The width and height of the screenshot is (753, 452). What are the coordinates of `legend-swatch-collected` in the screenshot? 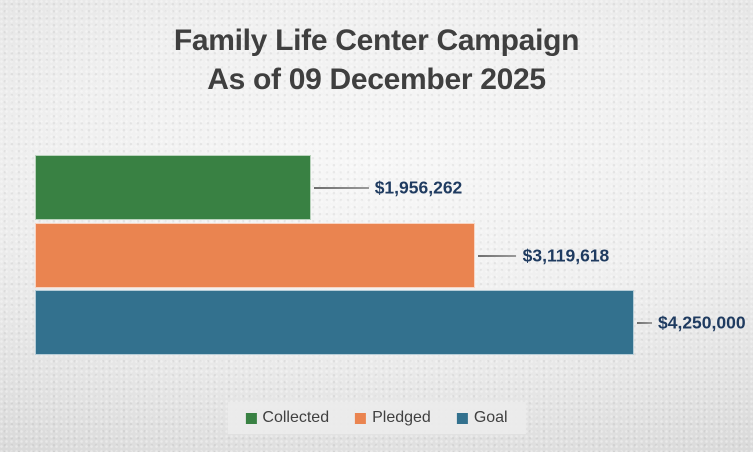 It's located at (251, 418).